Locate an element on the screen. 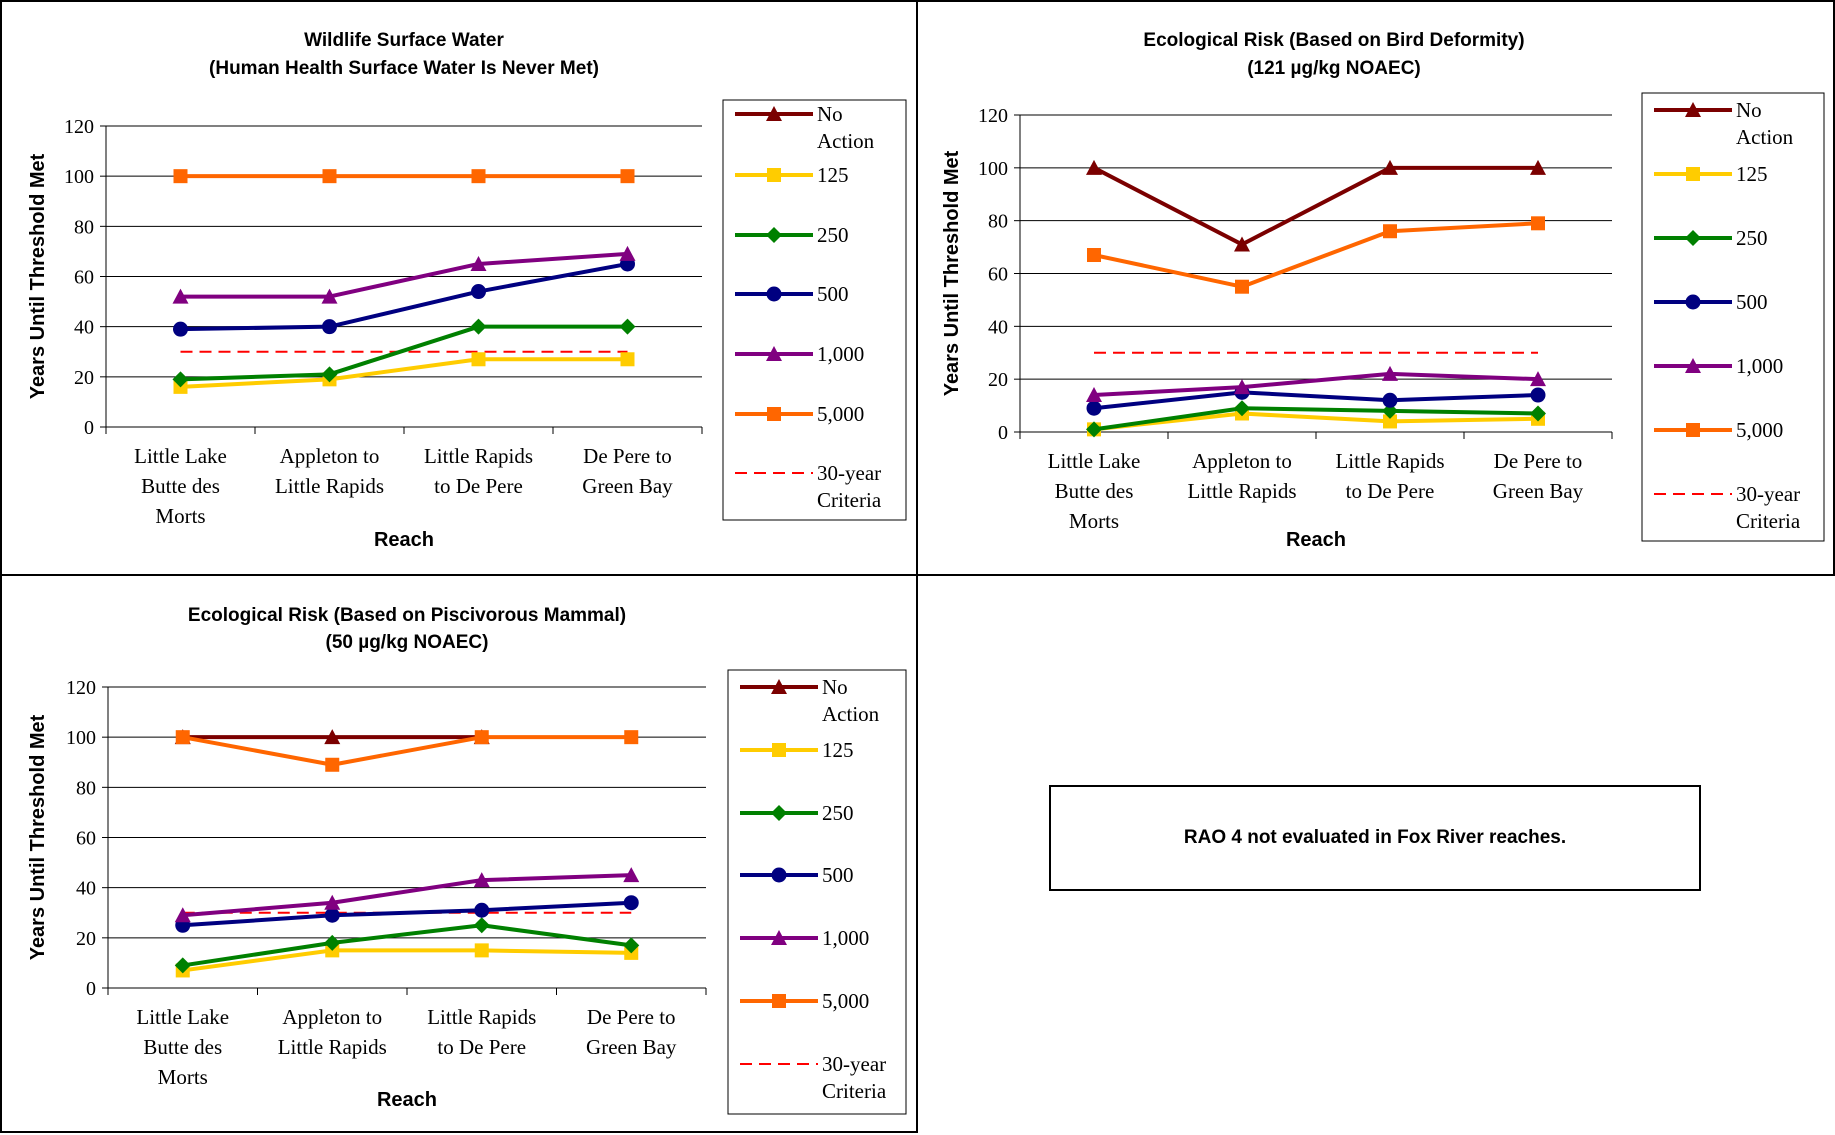  chart-title-line: (50 µg/kg NOAEC) is located at coordinates (407, 642).